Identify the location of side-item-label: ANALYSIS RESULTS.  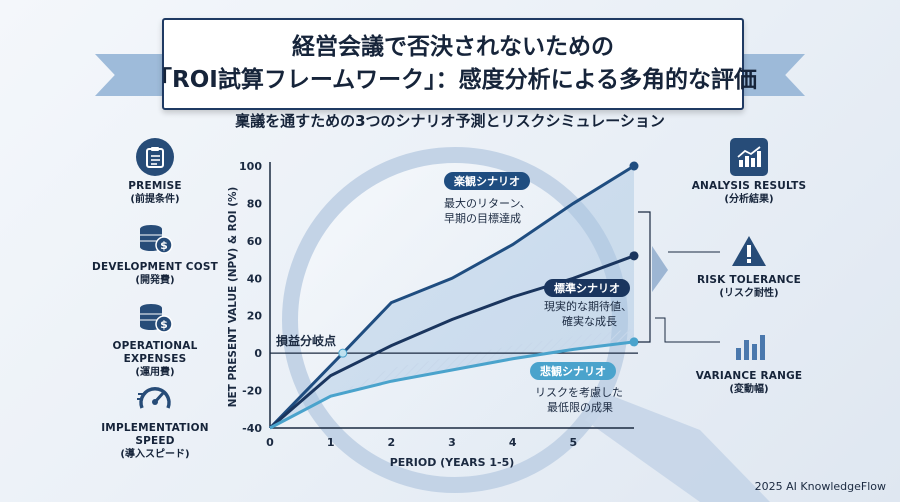
(749, 186).